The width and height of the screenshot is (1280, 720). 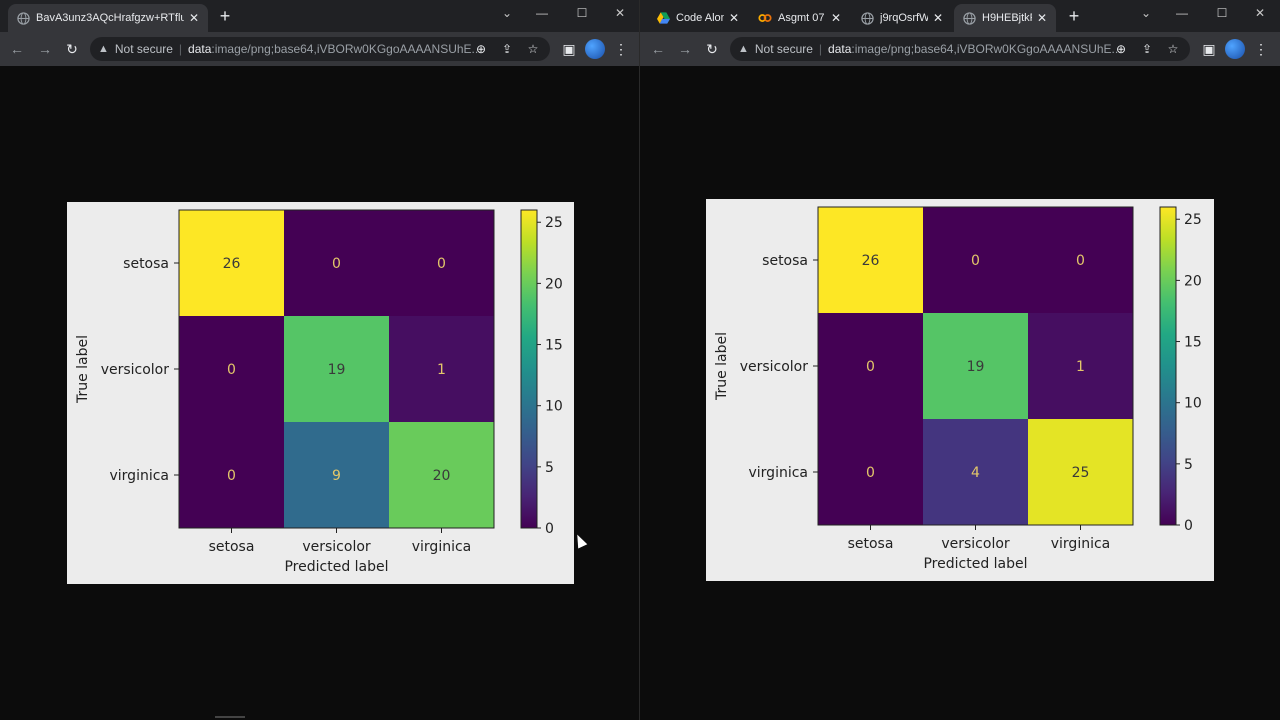 I want to click on y-tick-label: virginica, so click(x=779, y=473).